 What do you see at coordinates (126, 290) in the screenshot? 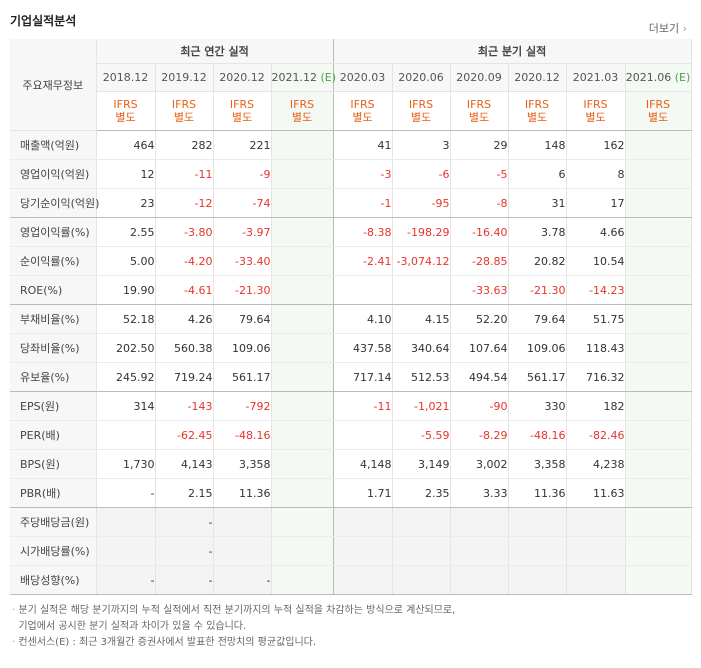
I see `table-cell: 19.90` at bounding box center [126, 290].